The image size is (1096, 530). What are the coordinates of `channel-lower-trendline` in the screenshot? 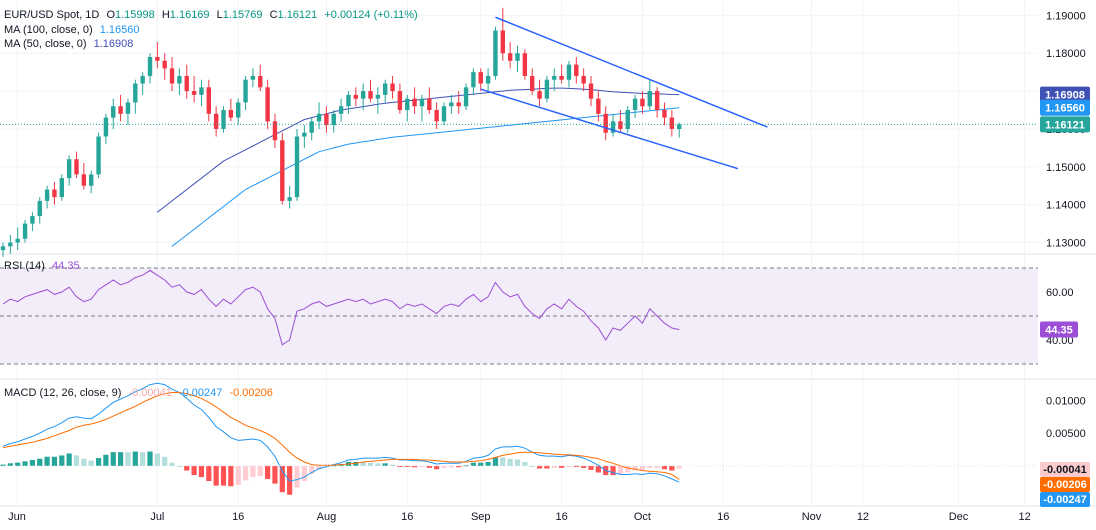 It's located at (609, 129).